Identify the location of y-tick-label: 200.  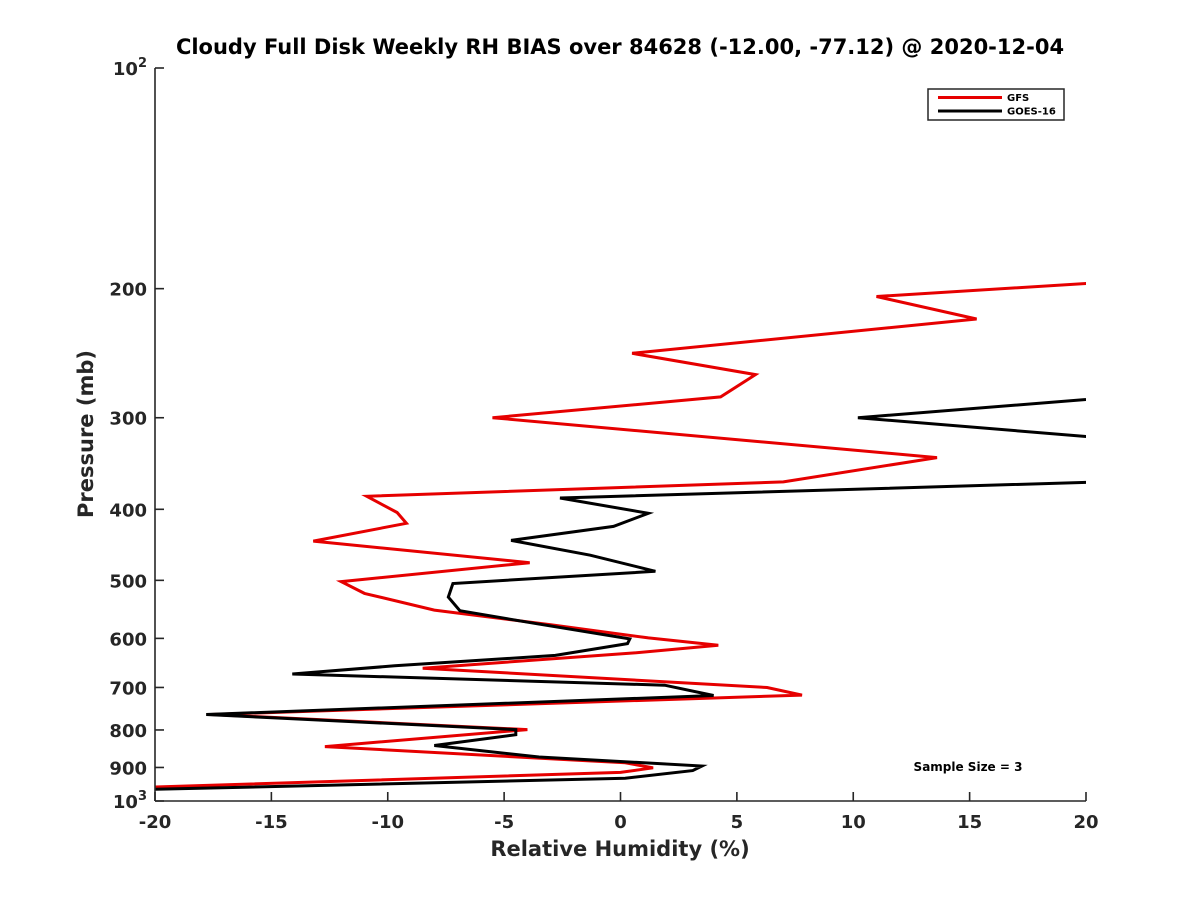
(128, 290).